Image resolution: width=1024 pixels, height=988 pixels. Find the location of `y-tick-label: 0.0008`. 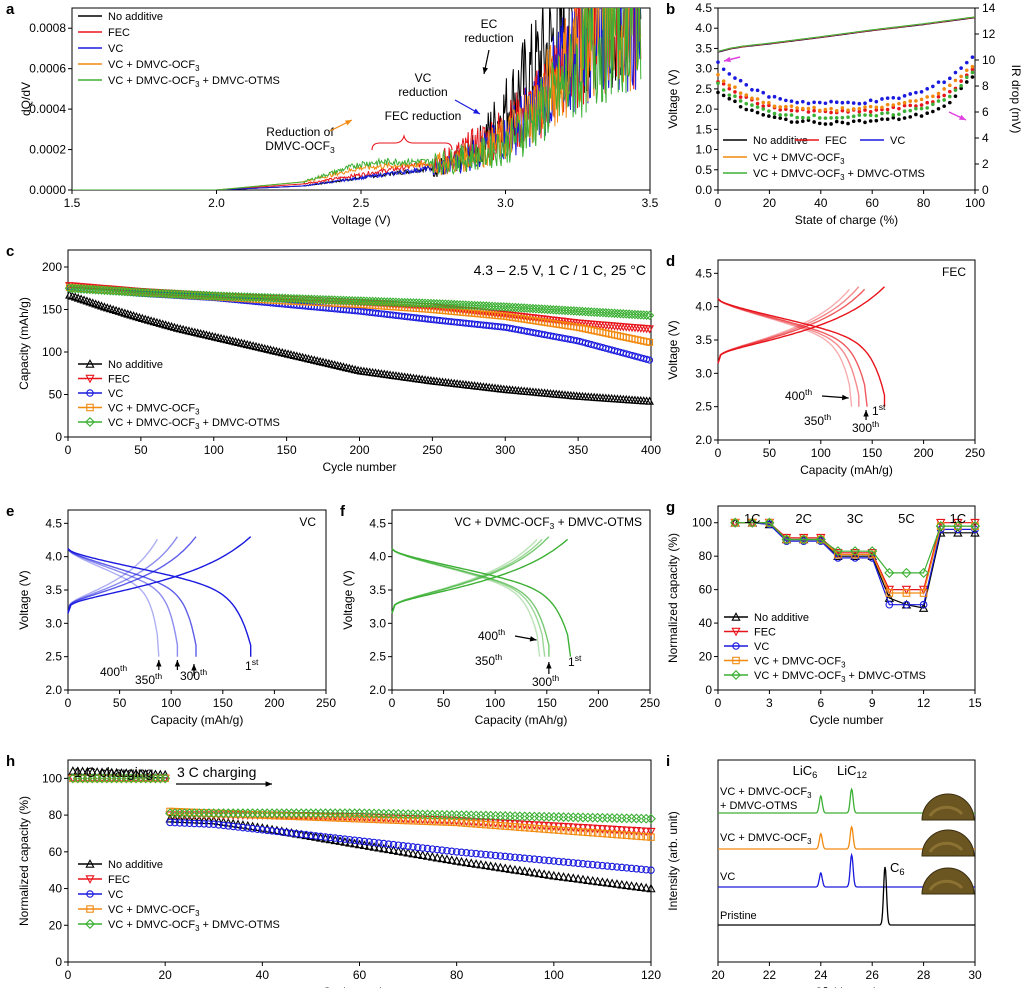

y-tick-label: 0.0008 is located at coordinates (47, 28).